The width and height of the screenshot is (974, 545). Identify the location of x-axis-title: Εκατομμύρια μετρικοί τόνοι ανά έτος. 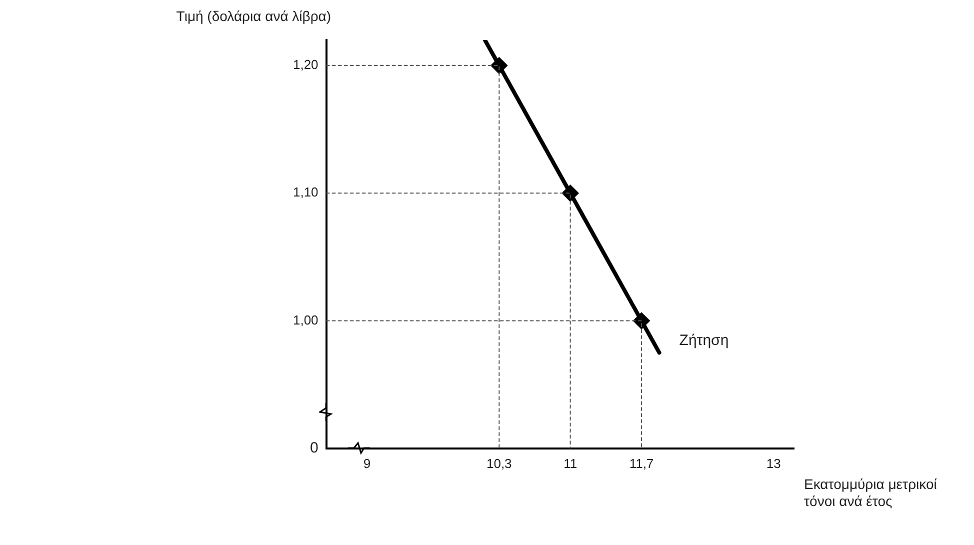
(871, 493).